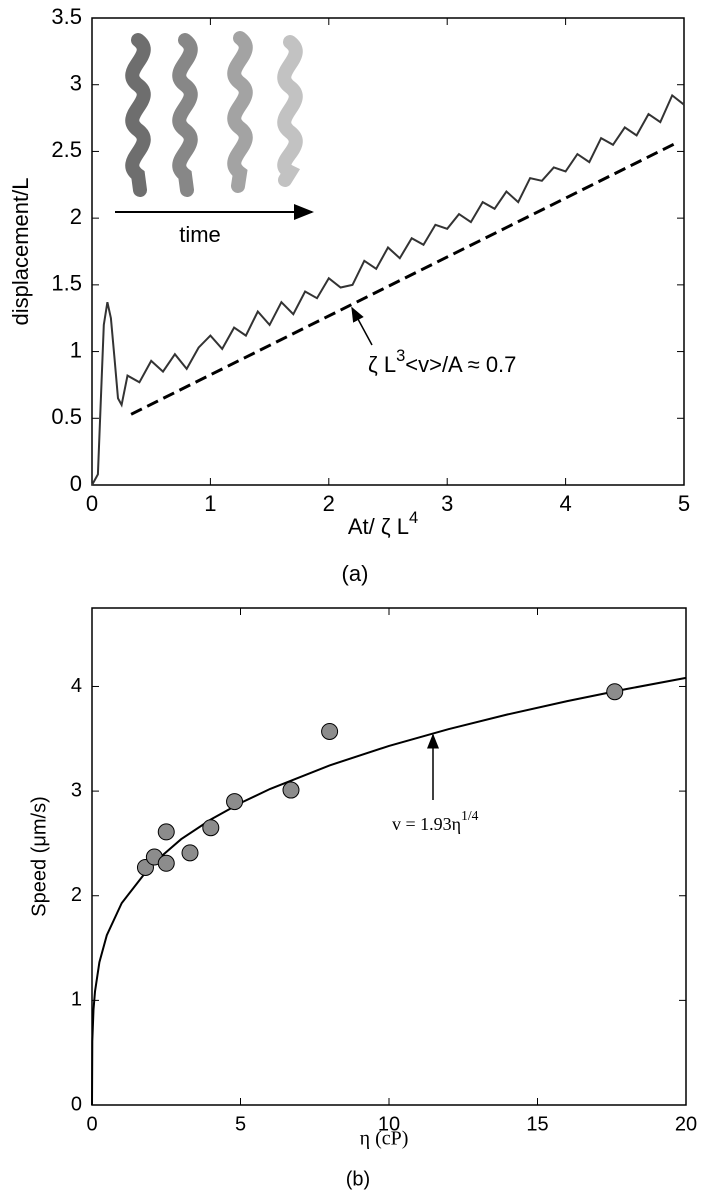 This screenshot has height=1200, width=708. I want to click on y-tick-label: 1.5, so click(66, 283).